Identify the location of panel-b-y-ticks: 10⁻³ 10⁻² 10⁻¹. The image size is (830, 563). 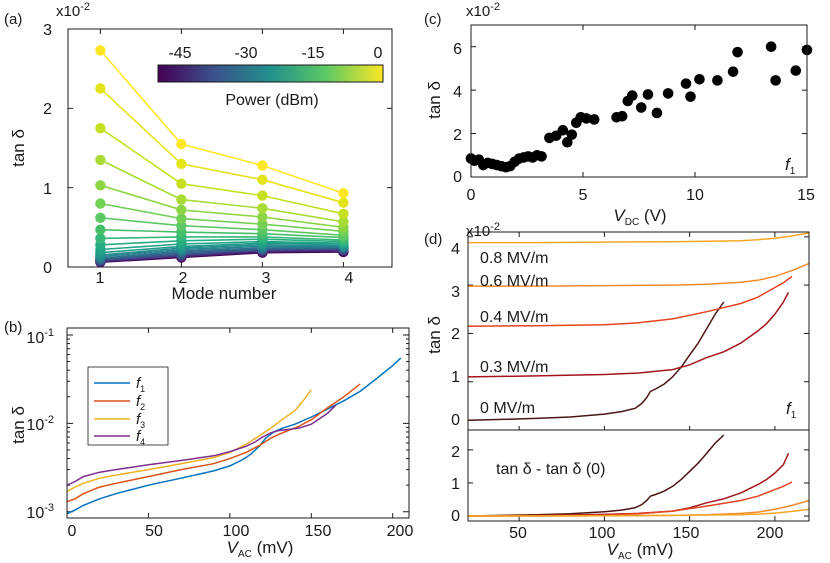
(40, 424).